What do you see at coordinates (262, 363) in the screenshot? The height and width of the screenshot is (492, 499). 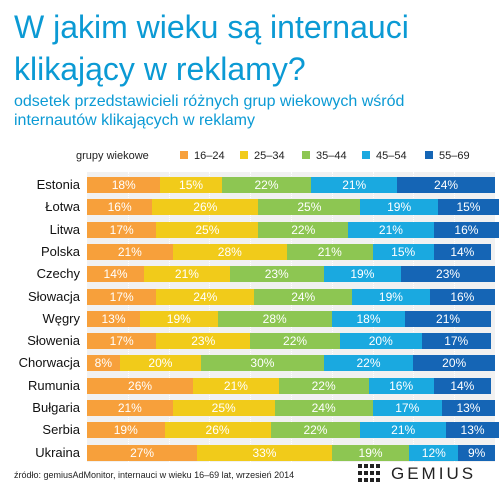 I see `data-label: 30%` at bounding box center [262, 363].